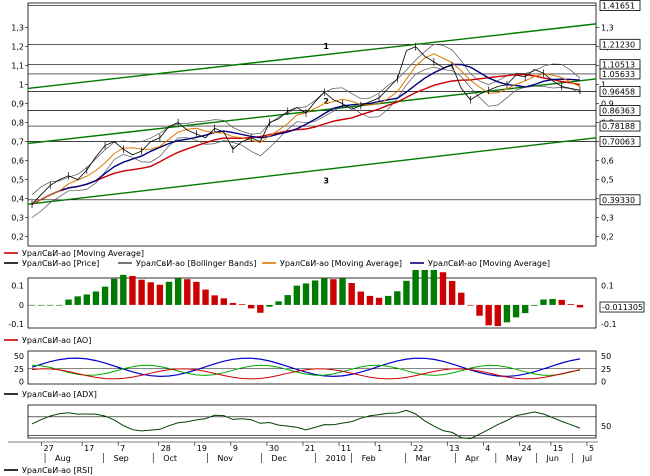 This screenshot has width=650, height=476. What do you see at coordinates (17, 142) in the screenshot?
I see `price-ytick-label-left: 0,7` at bounding box center [17, 142].